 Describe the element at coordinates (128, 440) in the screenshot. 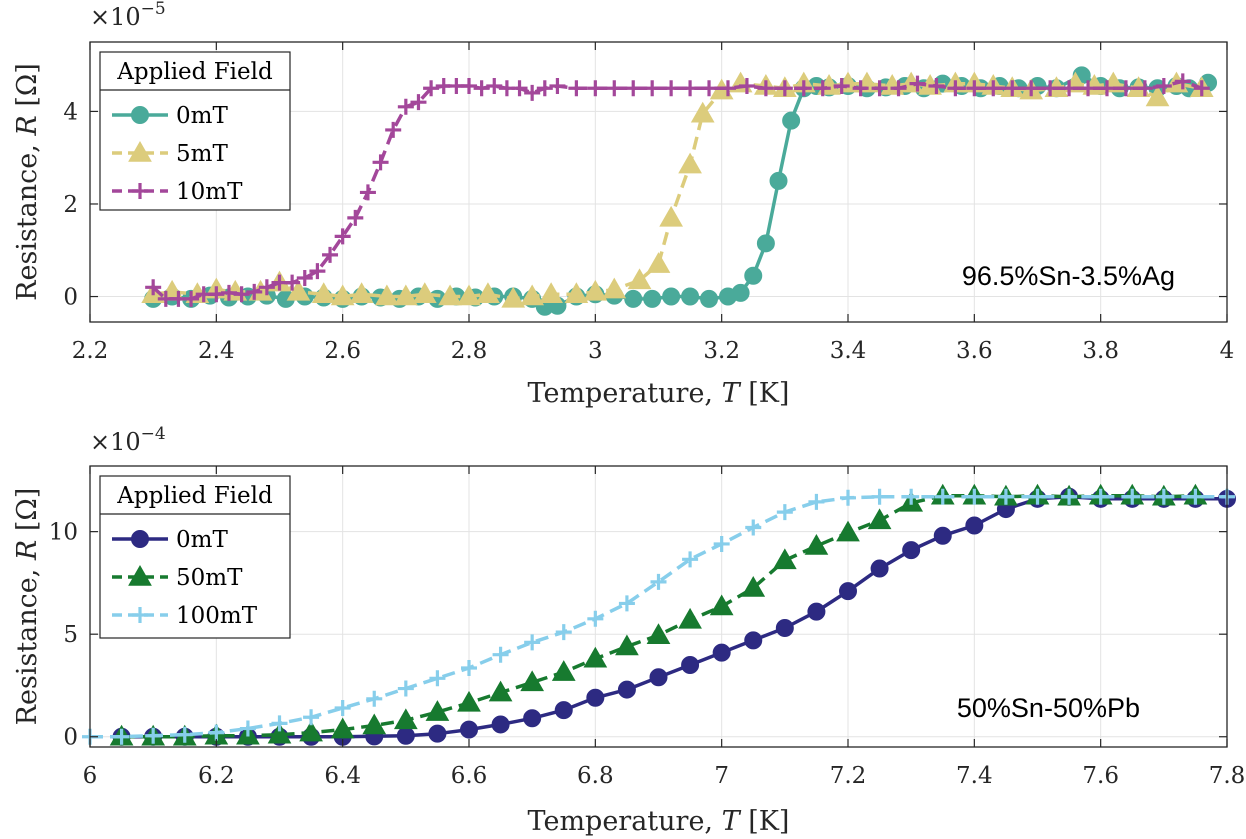

I see `y-exponent-label: ×10⁻⁴` at that location.